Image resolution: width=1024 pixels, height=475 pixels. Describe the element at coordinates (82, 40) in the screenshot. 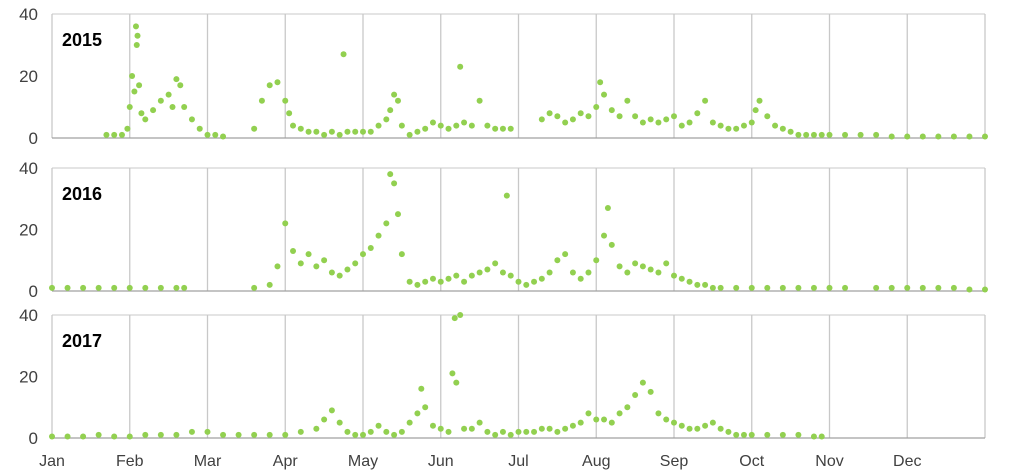

I see `year-label: 2015` at that location.